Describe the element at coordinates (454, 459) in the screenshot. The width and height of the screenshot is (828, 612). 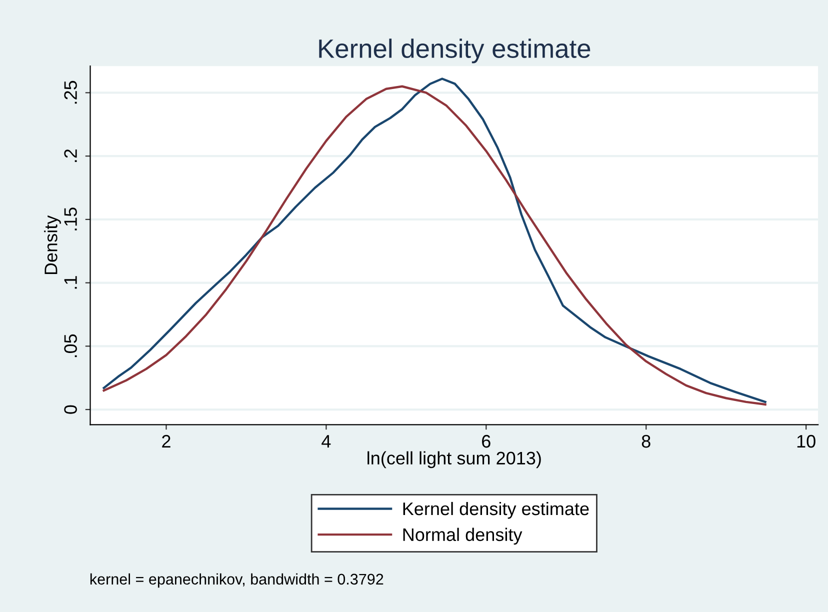
I see `x-axis-title: ln(cell light sum 2013)` at that location.